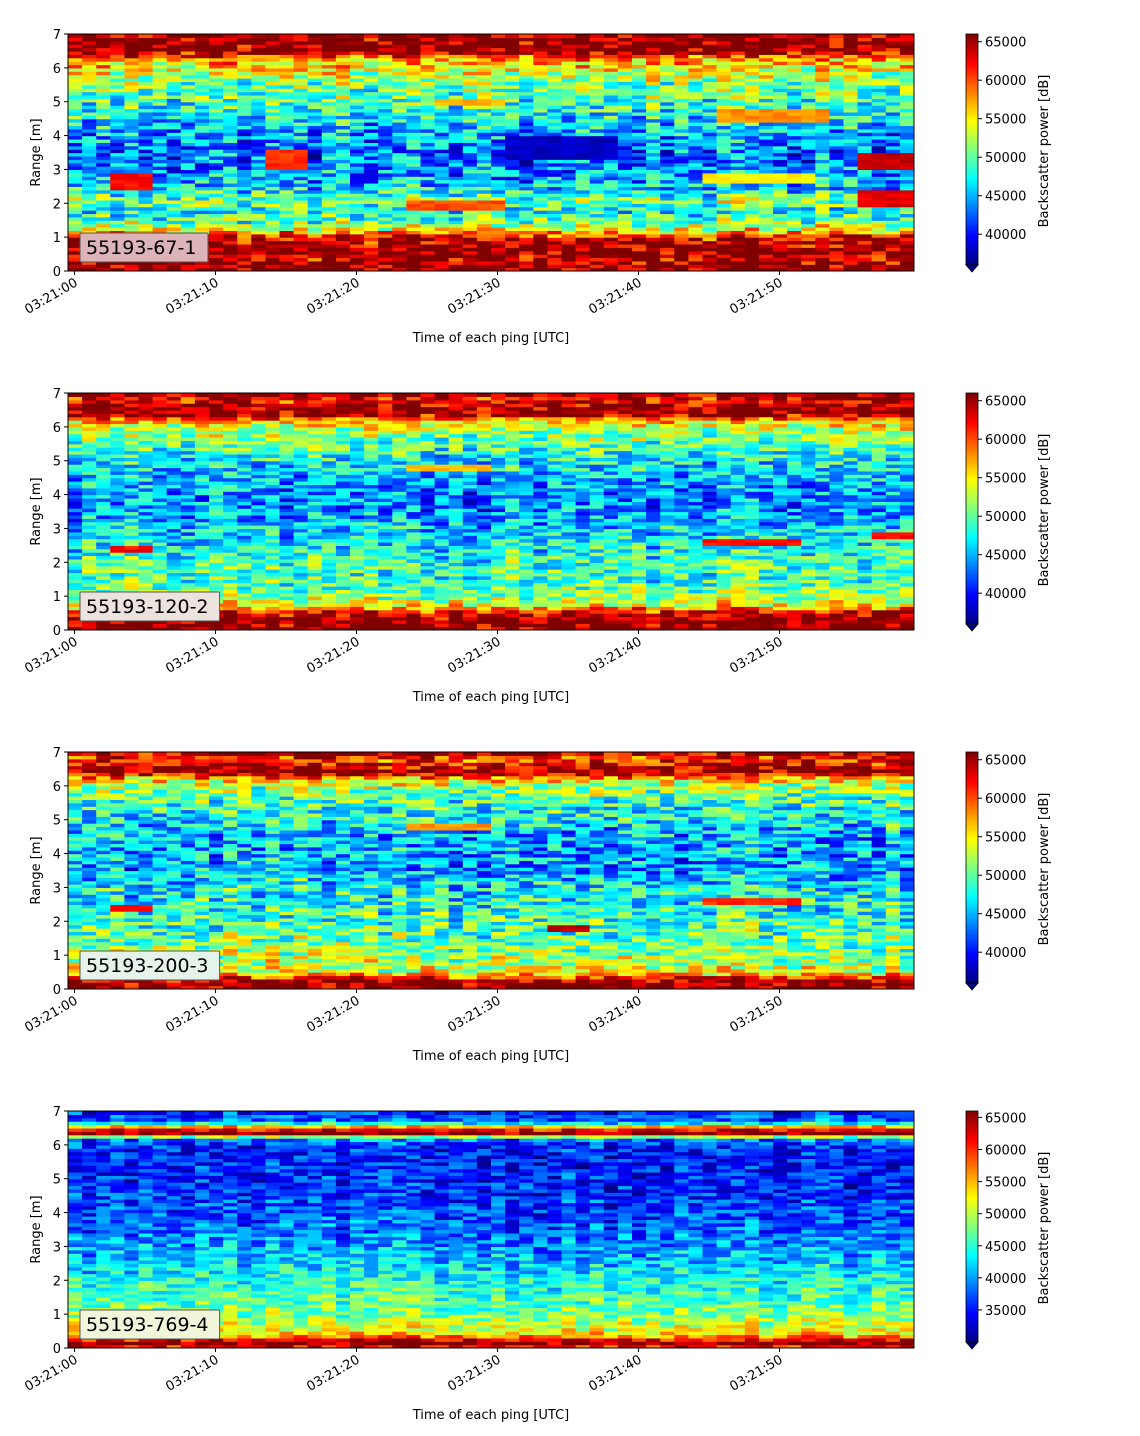  I want to click on colorbar-segment, so click(972, 41).